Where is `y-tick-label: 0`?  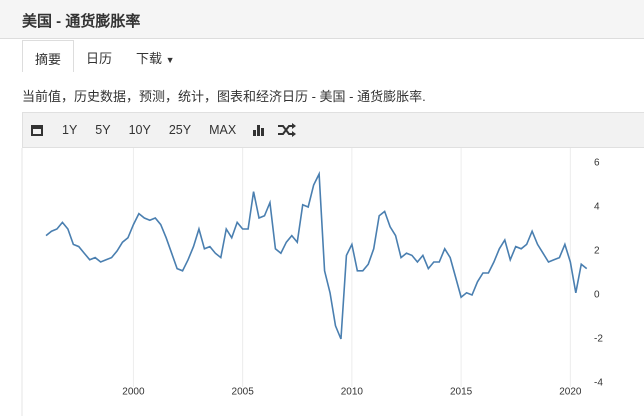 y-tick-label: 0 is located at coordinates (597, 295).